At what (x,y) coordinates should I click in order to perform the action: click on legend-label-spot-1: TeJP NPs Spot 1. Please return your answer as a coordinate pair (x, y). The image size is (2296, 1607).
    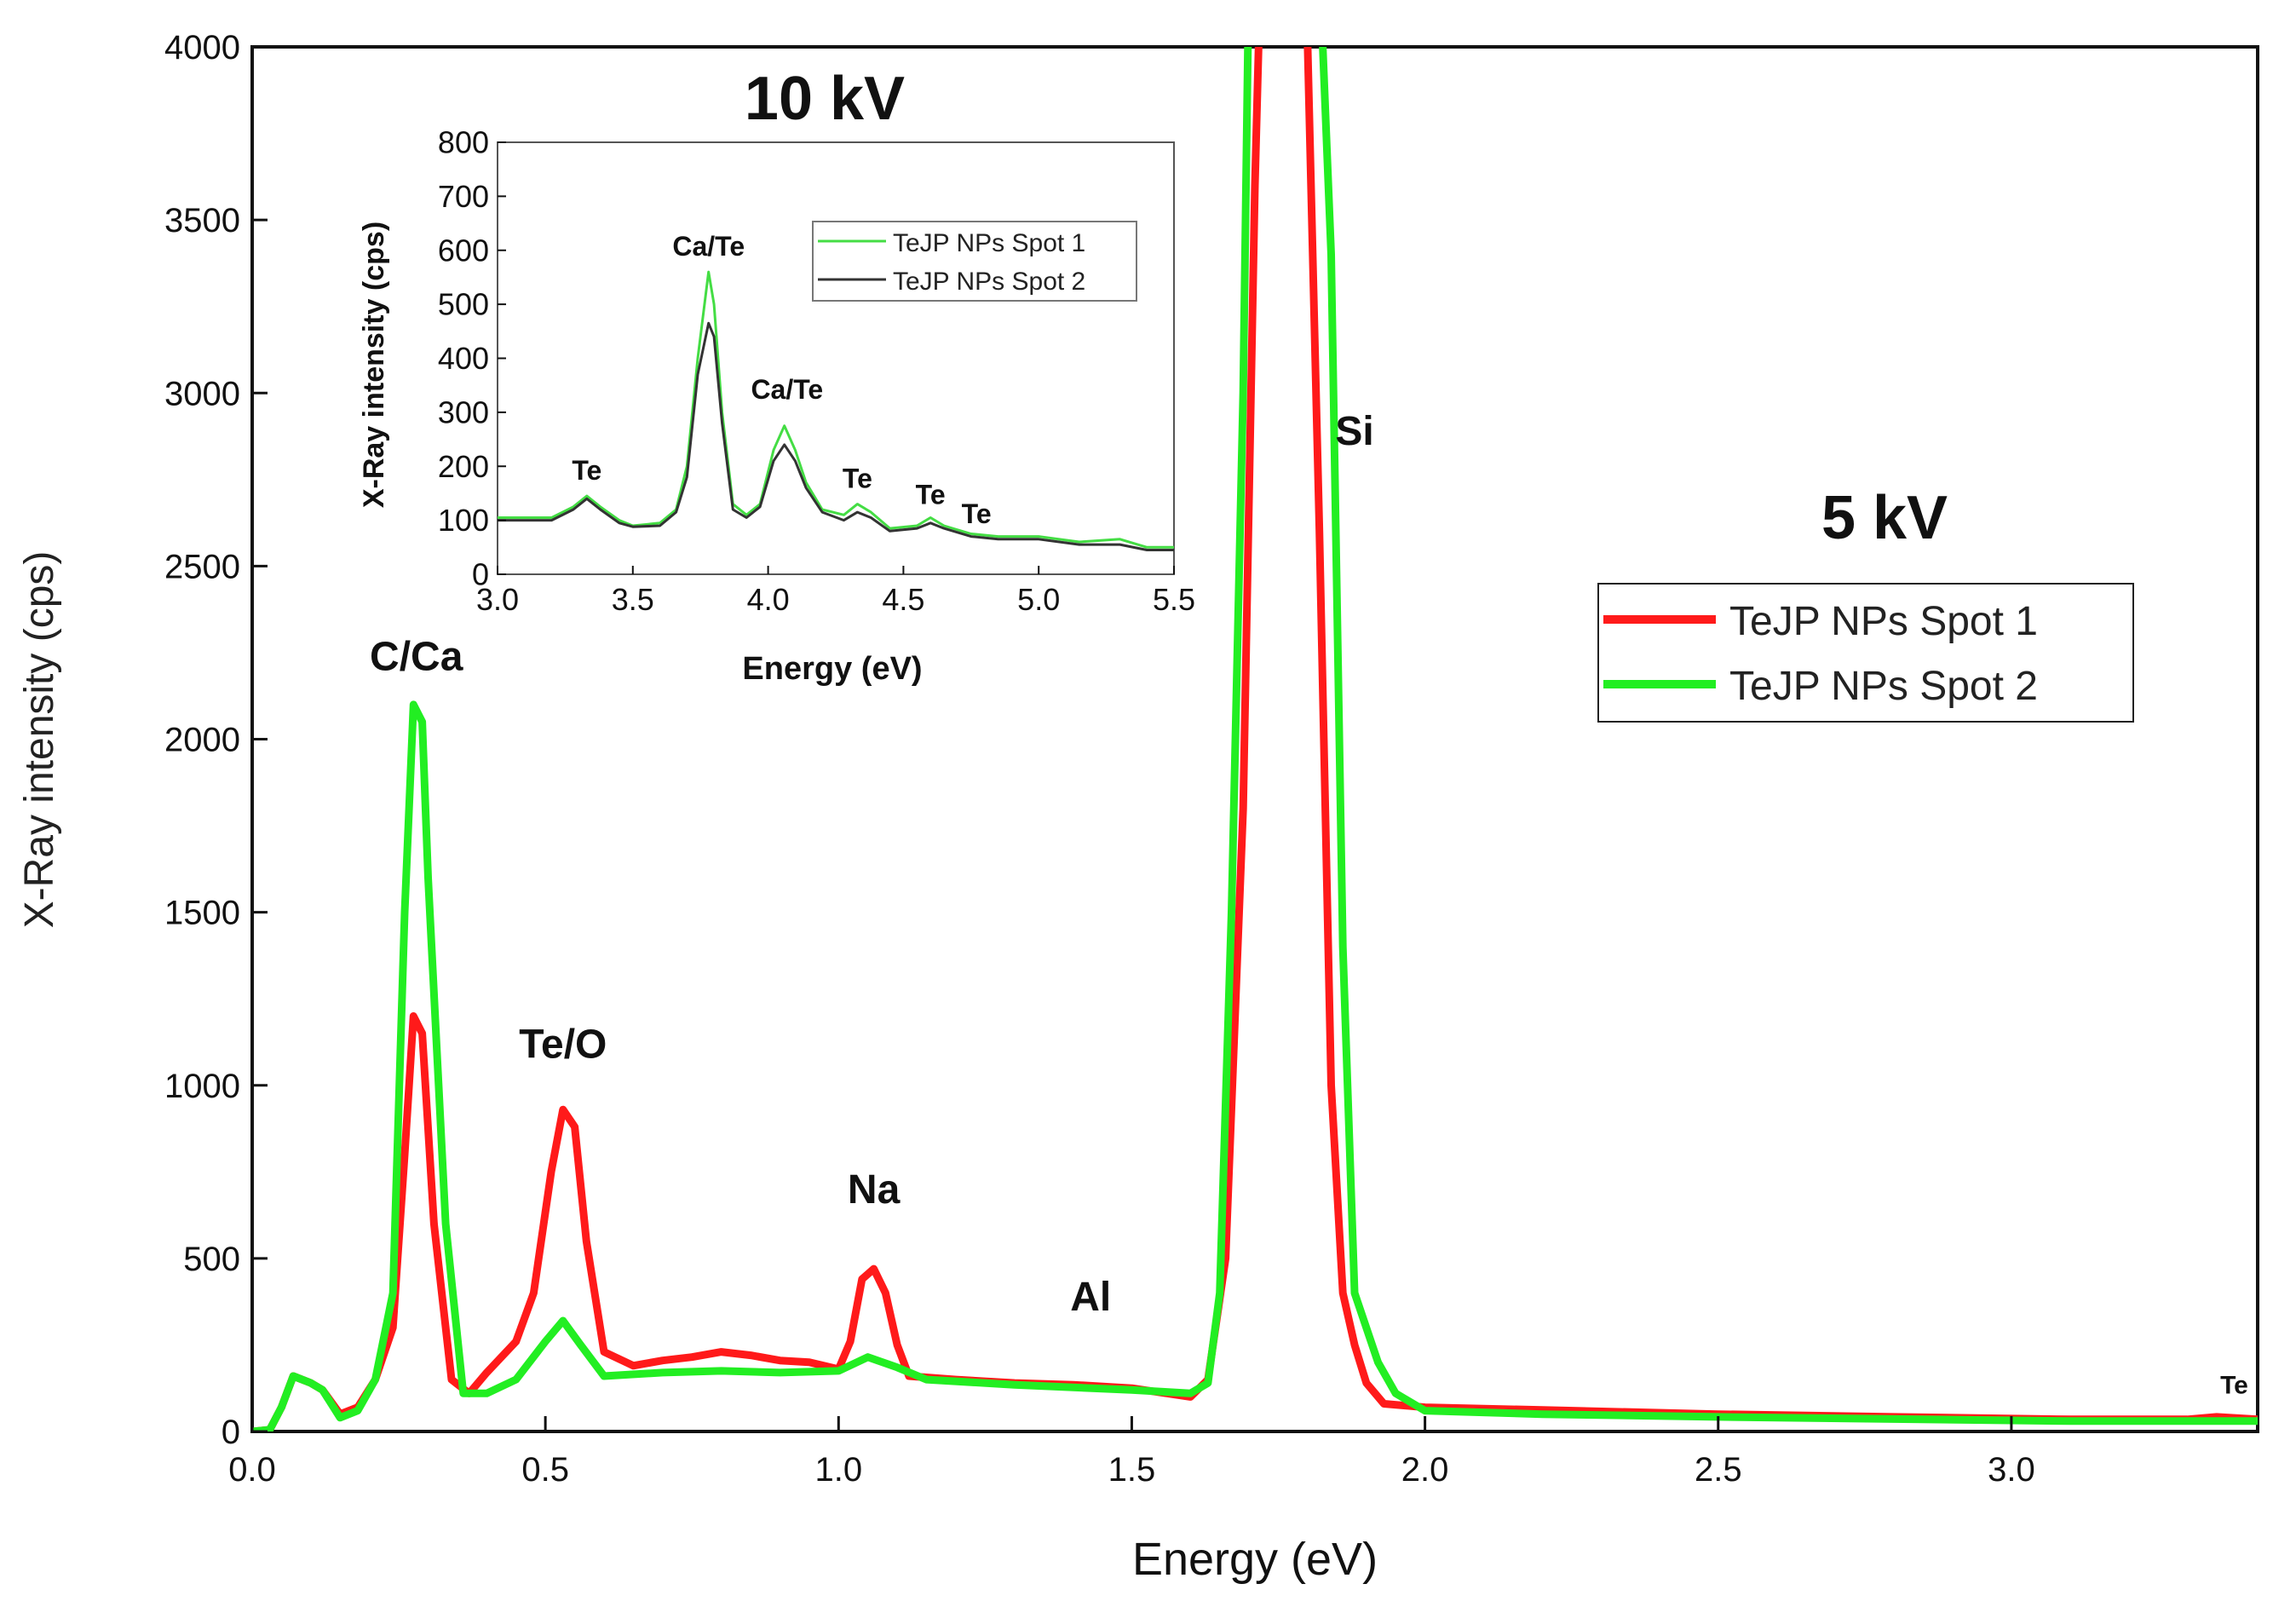
    Looking at the image, I should click on (1883, 621).